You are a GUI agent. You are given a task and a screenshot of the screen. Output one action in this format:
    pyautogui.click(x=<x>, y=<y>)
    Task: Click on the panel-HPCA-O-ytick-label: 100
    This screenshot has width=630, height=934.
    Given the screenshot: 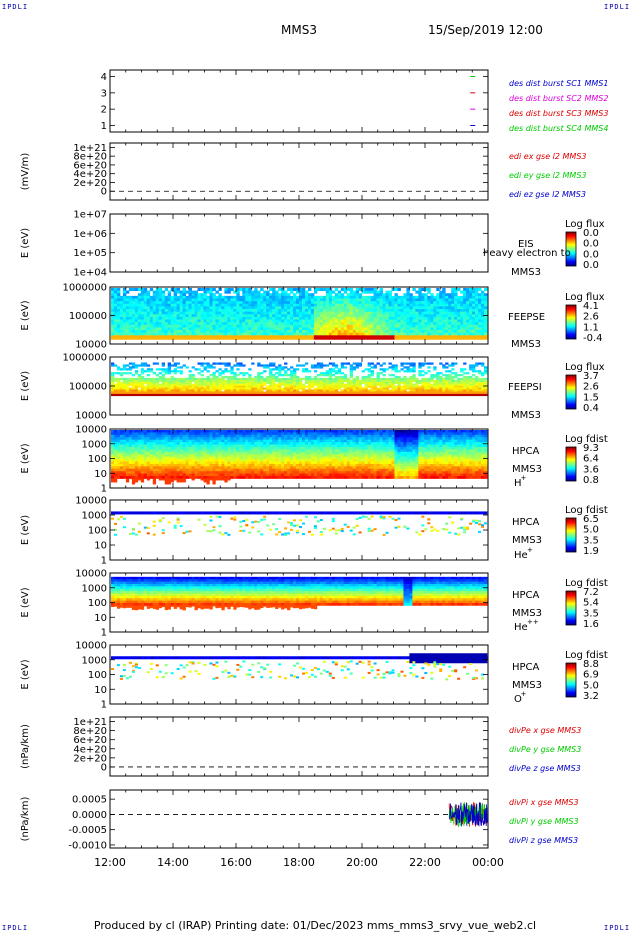 What is the action you would take?
    pyautogui.click(x=97, y=675)
    